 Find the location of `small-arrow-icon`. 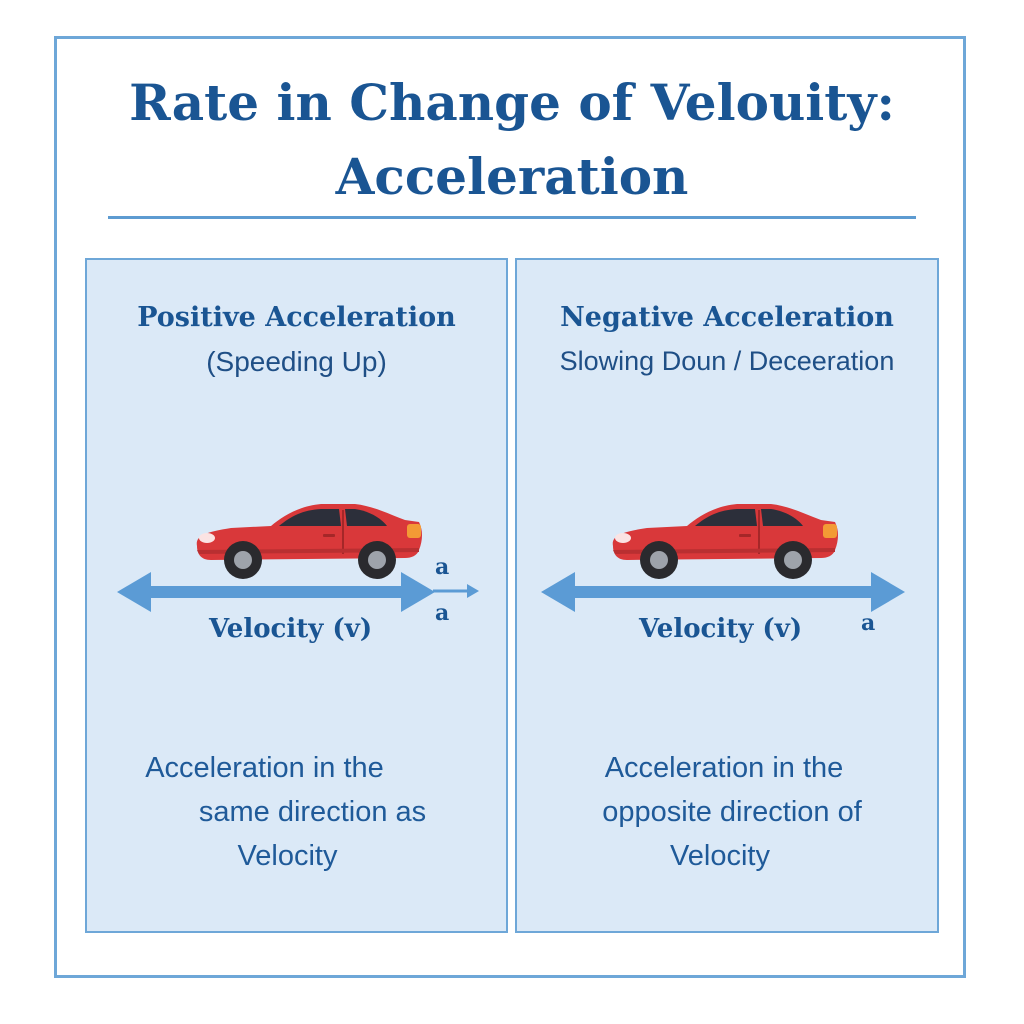

small-arrow-icon is located at coordinates (456, 591).